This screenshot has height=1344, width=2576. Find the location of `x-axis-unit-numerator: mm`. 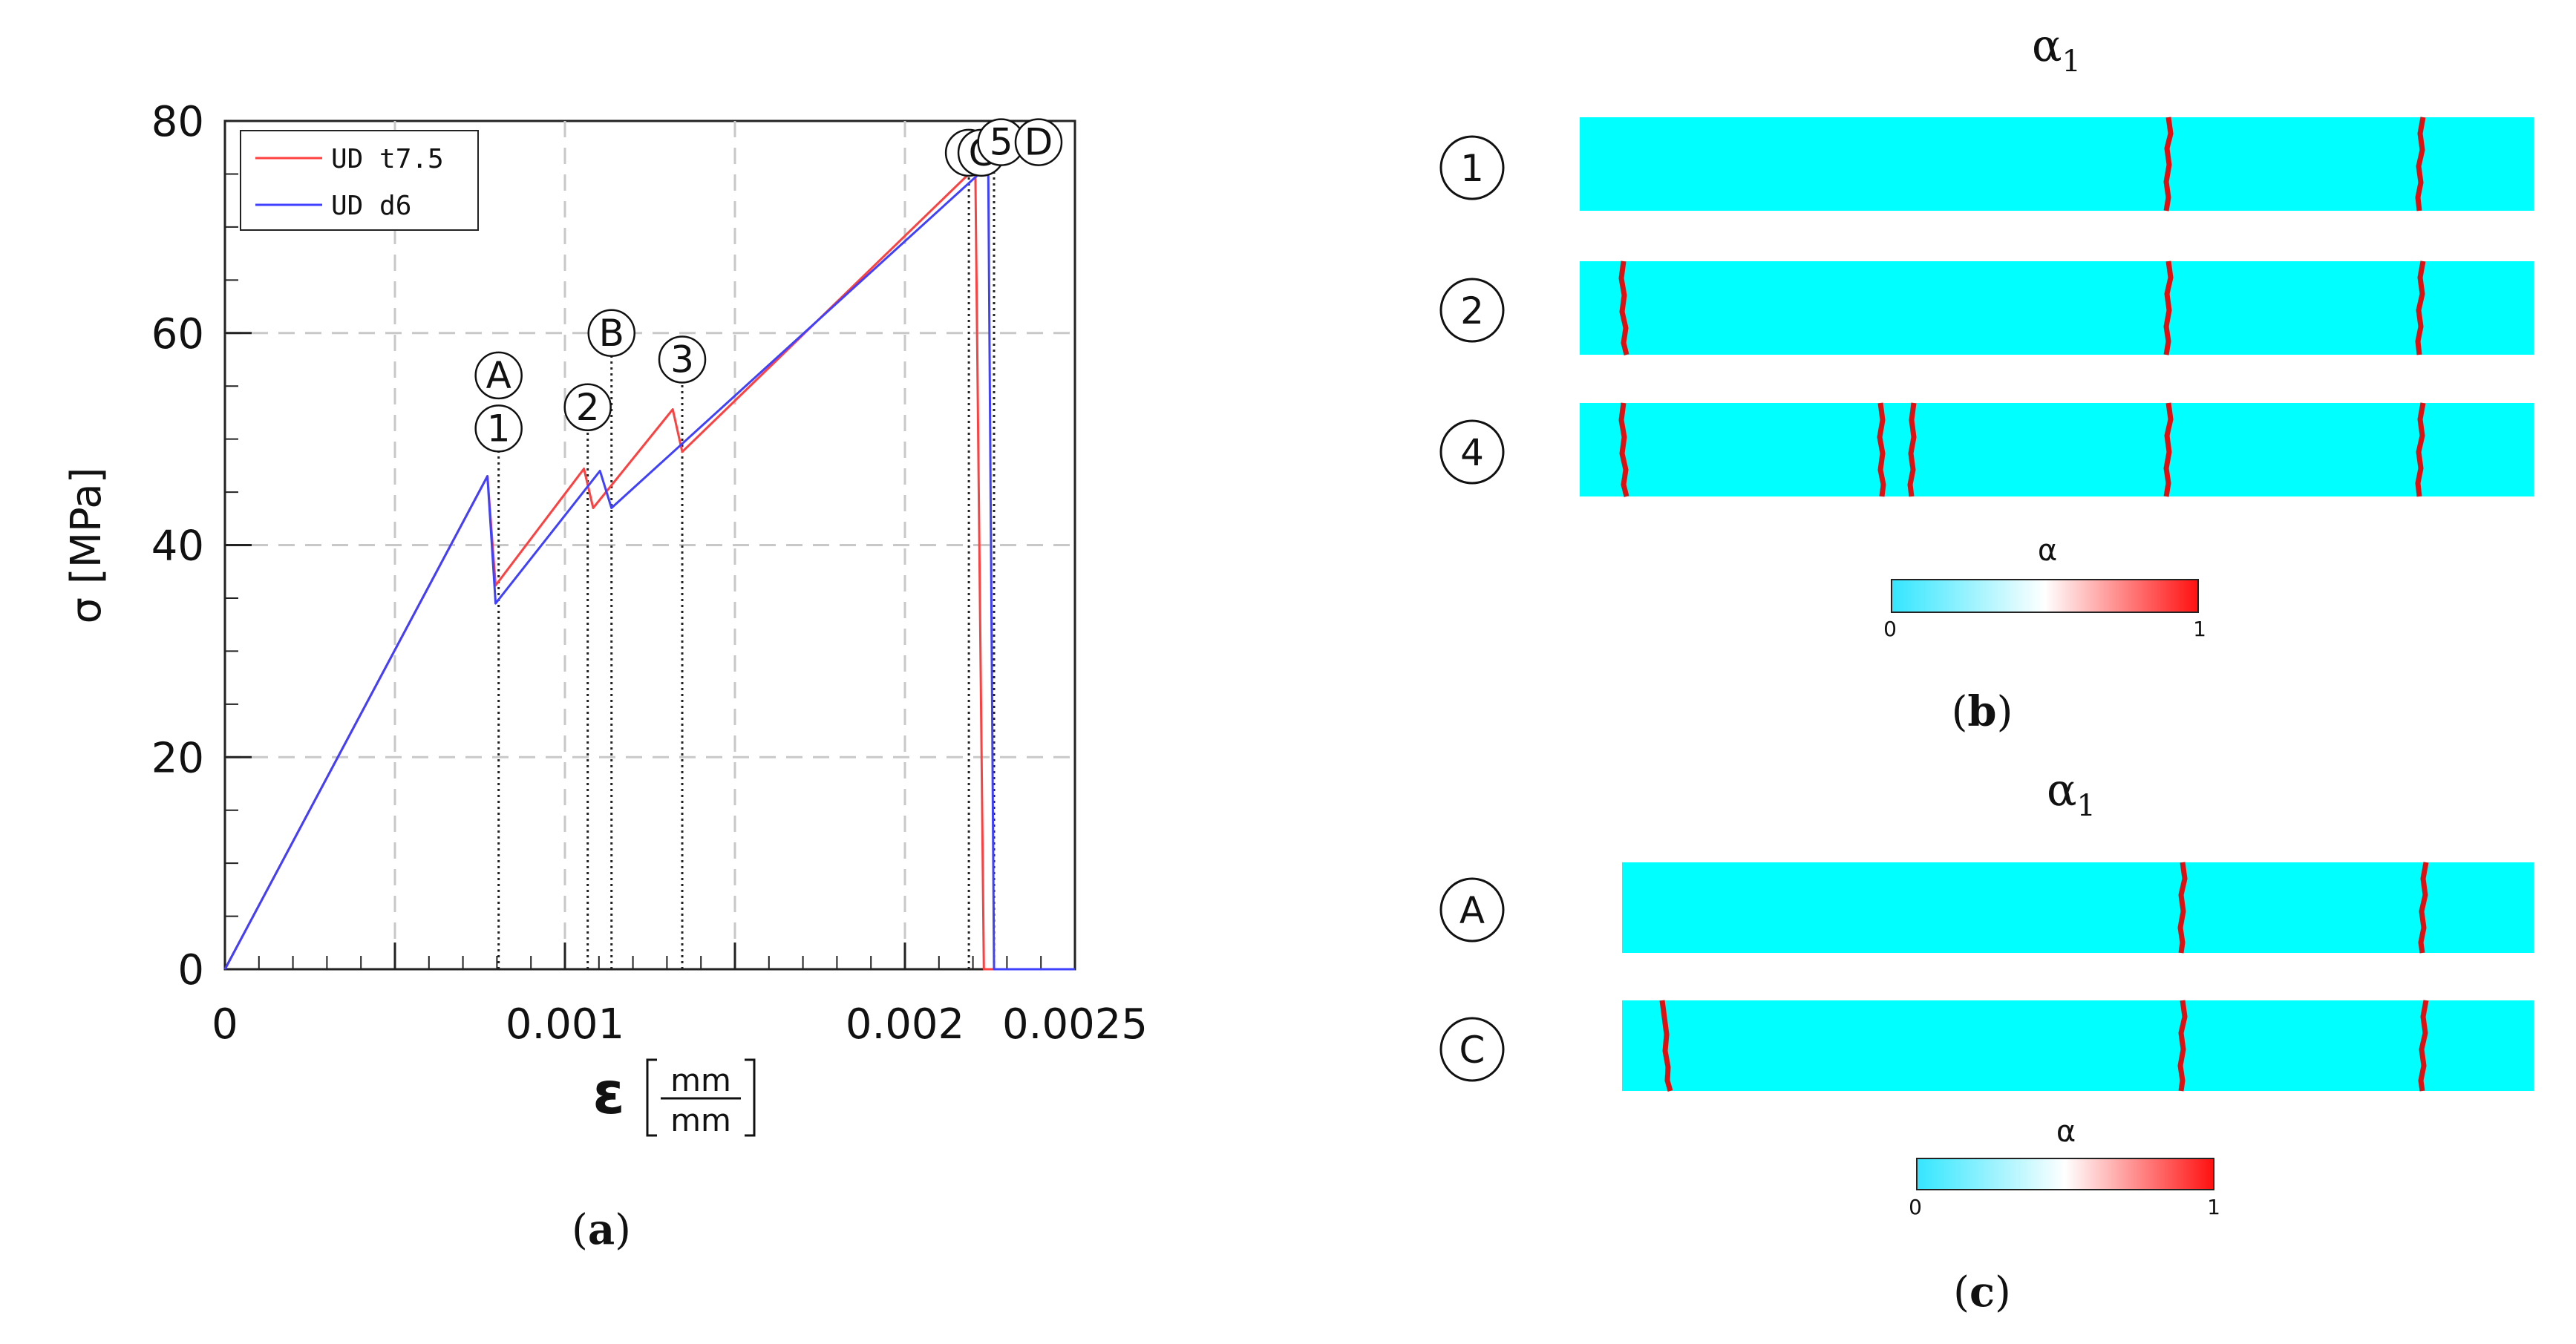

x-axis-unit-numerator: mm is located at coordinates (700, 1080).